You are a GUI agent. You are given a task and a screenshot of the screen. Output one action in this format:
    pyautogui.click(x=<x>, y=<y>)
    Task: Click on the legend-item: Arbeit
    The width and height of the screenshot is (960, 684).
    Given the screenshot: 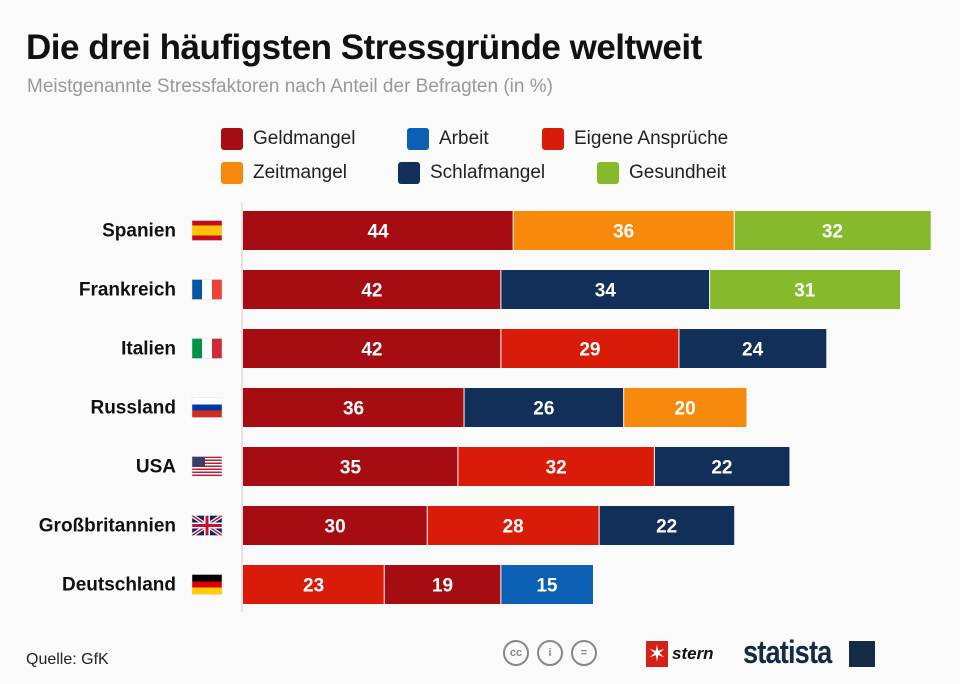 What is the action you would take?
    pyautogui.click(x=448, y=139)
    